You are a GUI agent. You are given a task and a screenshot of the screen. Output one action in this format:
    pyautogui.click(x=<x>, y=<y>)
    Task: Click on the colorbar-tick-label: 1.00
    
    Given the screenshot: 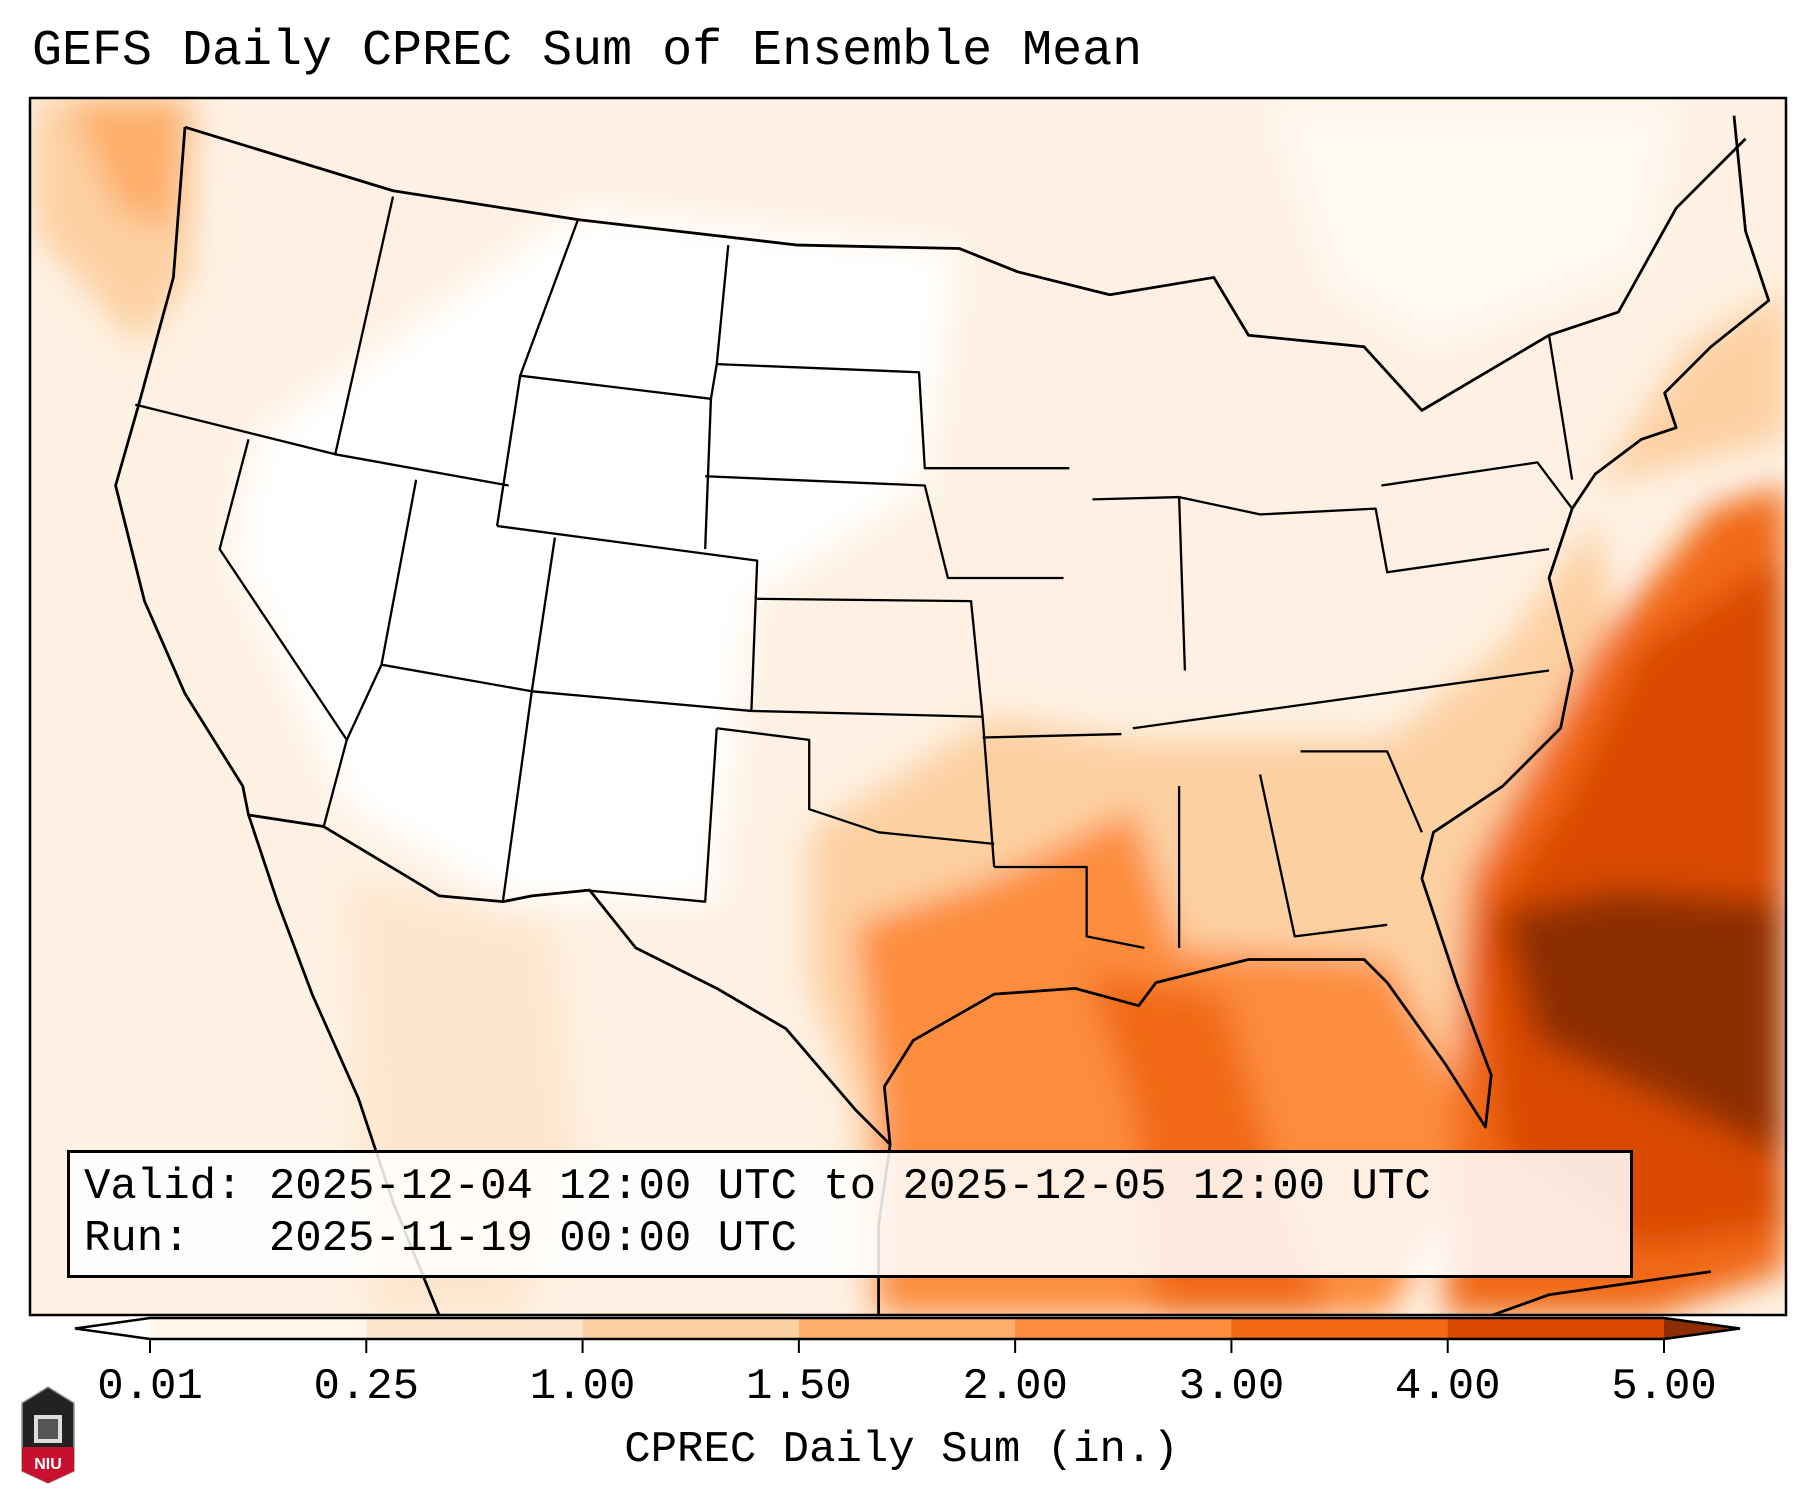 What is the action you would take?
    pyautogui.click(x=582, y=1387)
    